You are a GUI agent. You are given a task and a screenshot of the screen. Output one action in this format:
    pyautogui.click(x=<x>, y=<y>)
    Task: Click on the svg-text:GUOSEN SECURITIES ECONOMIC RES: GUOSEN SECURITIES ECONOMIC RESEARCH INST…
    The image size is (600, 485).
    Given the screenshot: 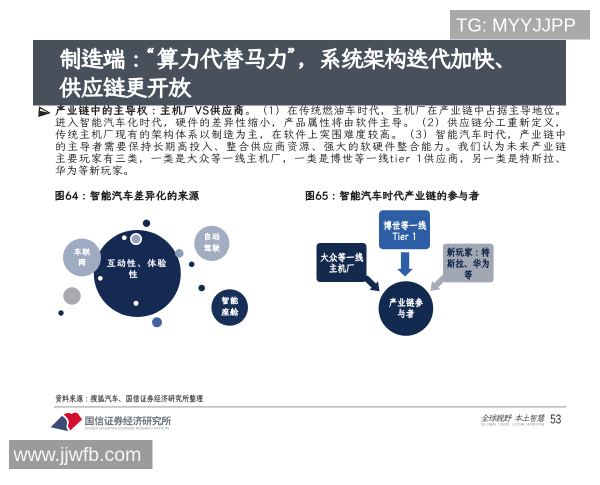 What is the action you would take?
    pyautogui.click(x=127, y=429)
    